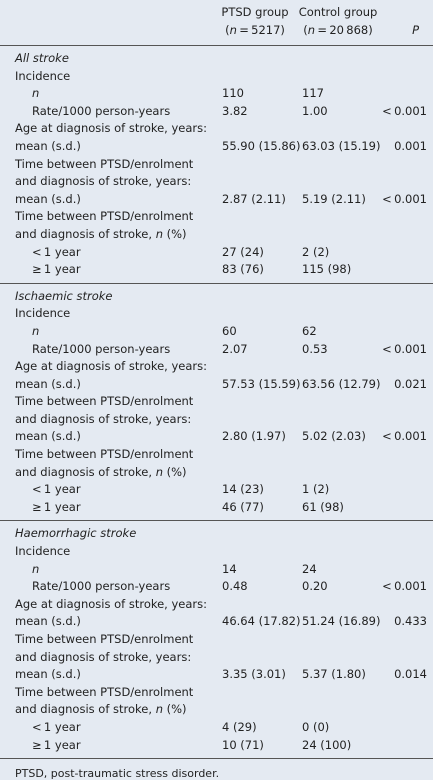 This screenshot has height=780, width=433. Describe the element at coordinates (313, 93) in the screenshot. I see `cell-value: 117` at that location.